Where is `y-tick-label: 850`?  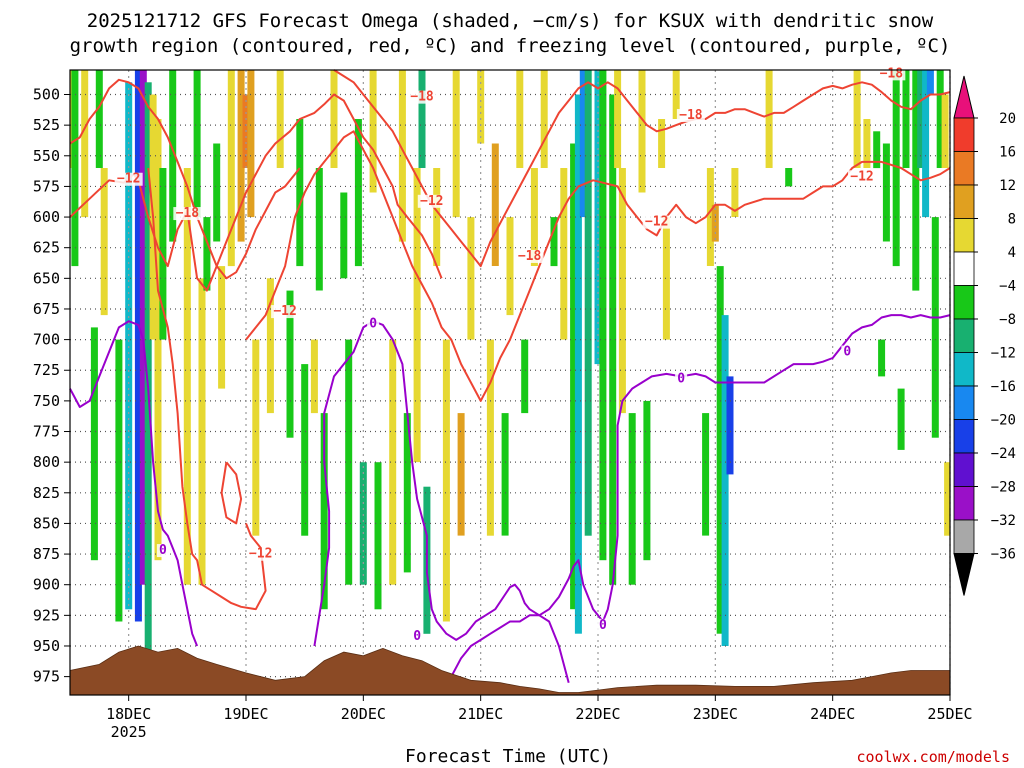
y-tick-label: 850 is located at coordinates (46, 523).